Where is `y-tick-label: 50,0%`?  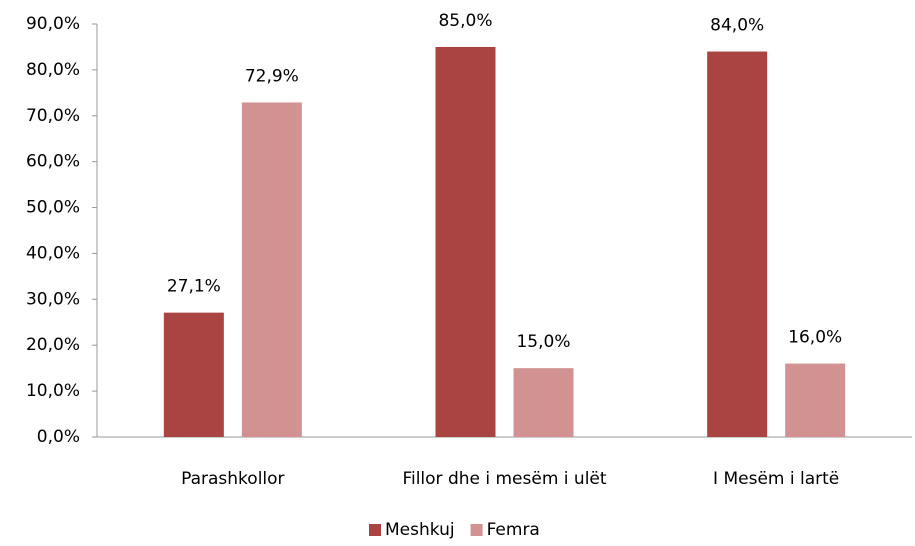
y-tick-label: 50,0% is located at coordinates (53, 208).